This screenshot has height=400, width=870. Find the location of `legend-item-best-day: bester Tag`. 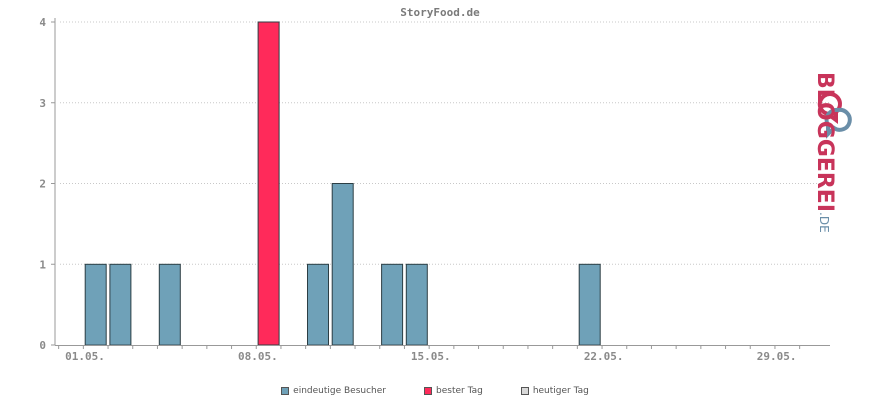

legend-item-best-day: bester Tag is located at coordinates (453, 391).